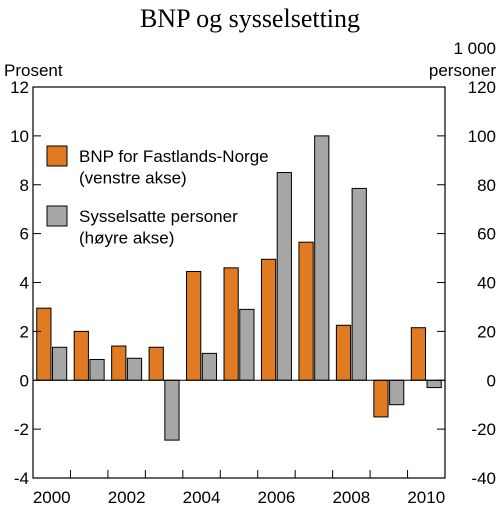  I want to click on bar-bnp-2000, so click(44, 344).